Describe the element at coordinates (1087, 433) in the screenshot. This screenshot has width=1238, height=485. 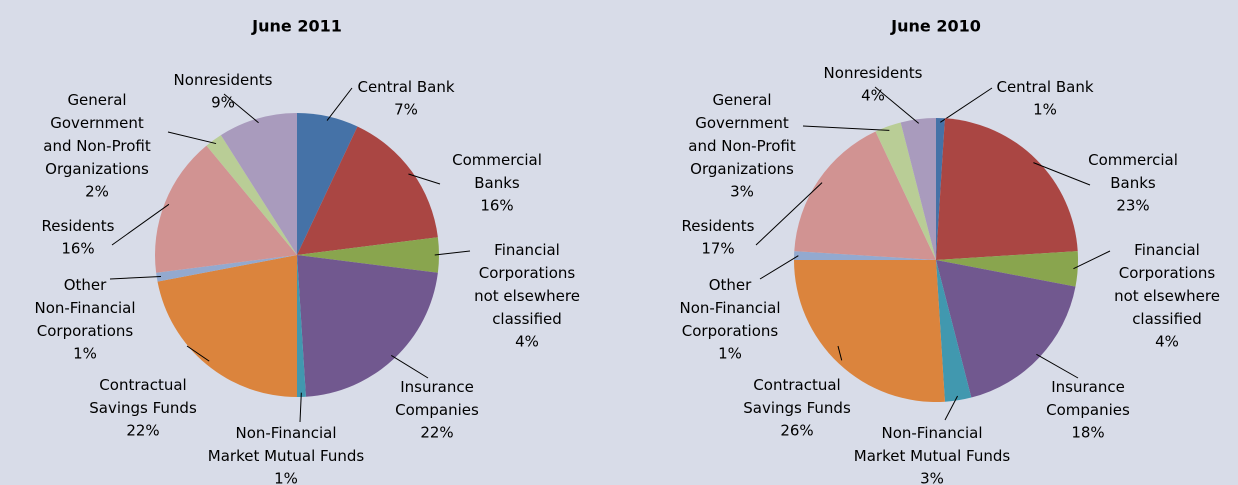
I see `slice-value-label: 18%` at that location.